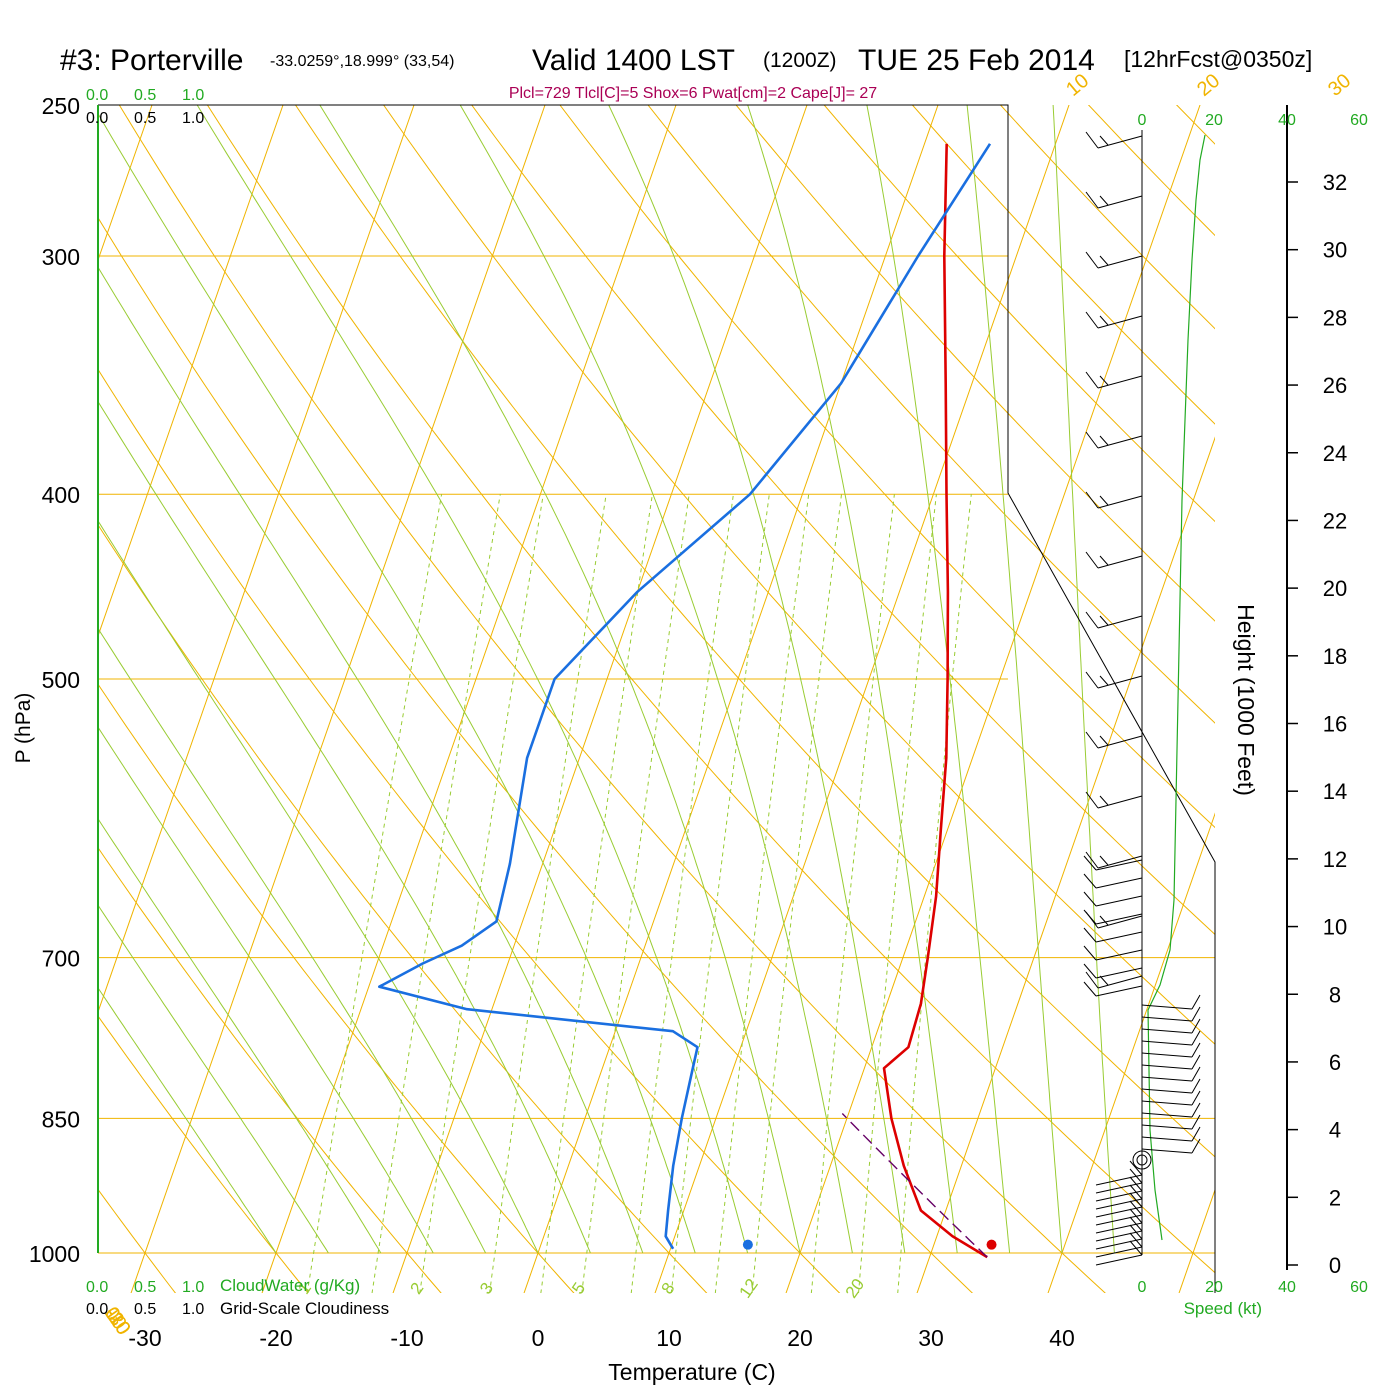 Image resolution: width=1400 pixels, height=1400 pixels. Describe the element at coordinates (1142, 120) in the screenshot. I see `speed-scale-top-0: 0` at that location.